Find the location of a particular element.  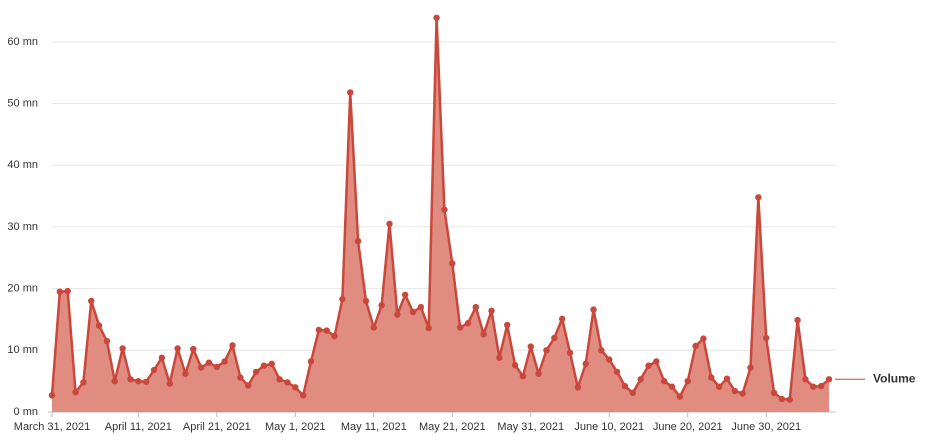

x-tick-label: June 30, 2021 is located at coordinates (766, 427).